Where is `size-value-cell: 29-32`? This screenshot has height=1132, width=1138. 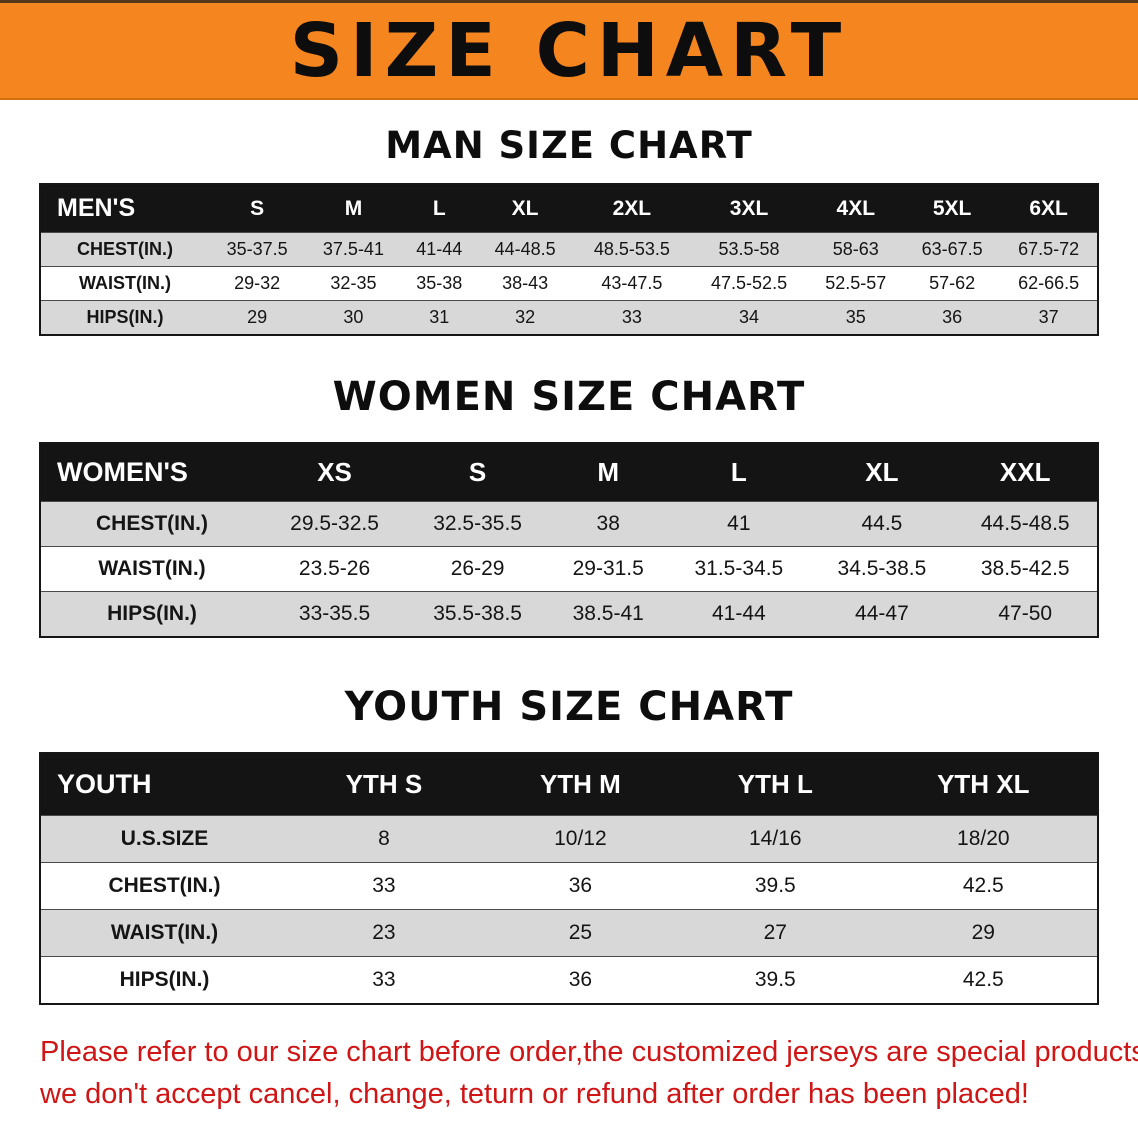 size-value-cell: 29-32 is located at coordinates (257, 283).